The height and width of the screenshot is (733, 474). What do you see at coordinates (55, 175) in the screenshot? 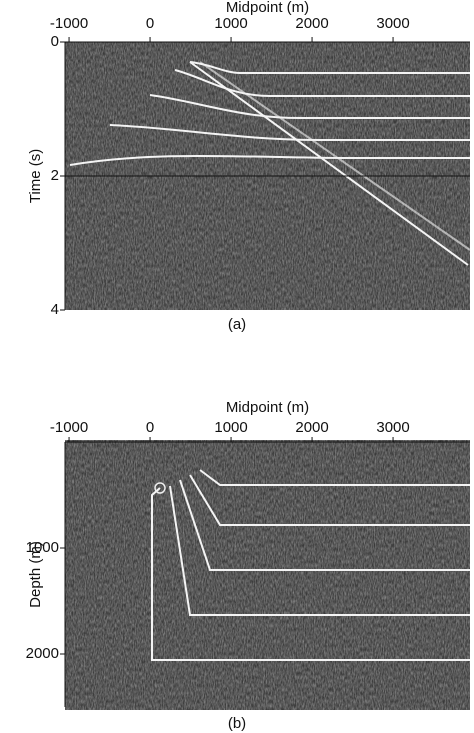
I see `y-tick-label: 2` at bounding box center [55, 175].